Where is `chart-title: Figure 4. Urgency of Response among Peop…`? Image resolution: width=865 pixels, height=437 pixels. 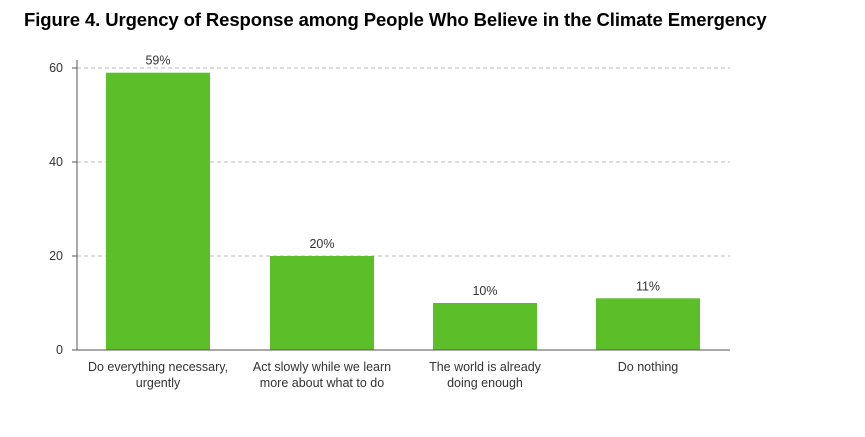 chart-title: Figure 4. Urgency of Response among Peop… is located at coordinates (395, 19).